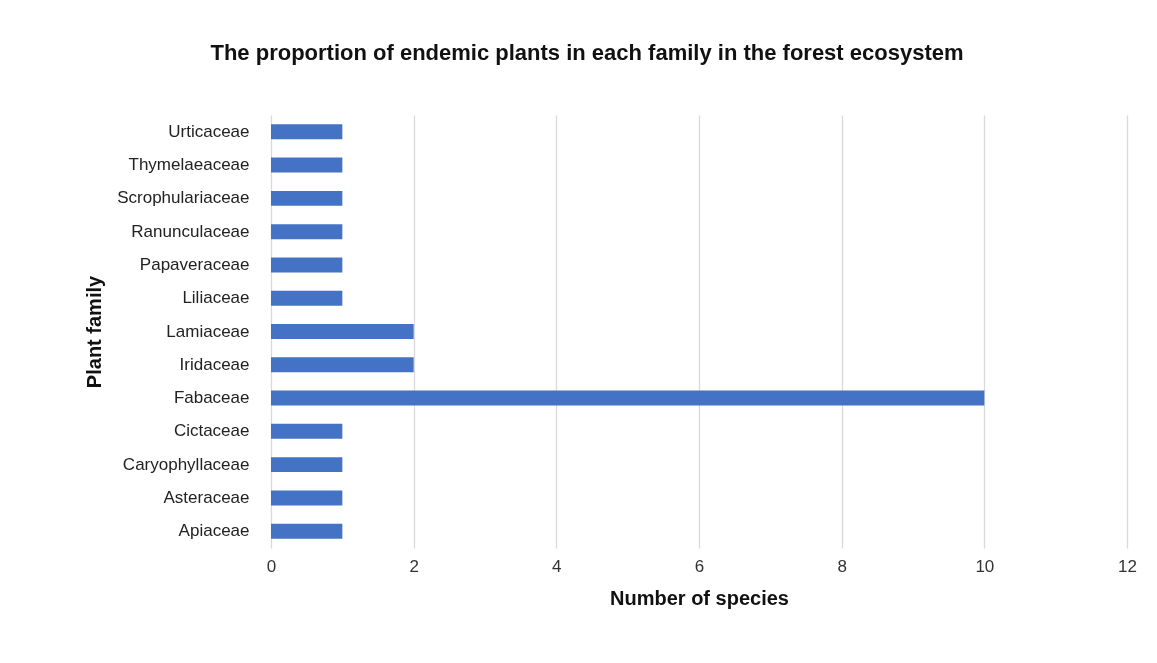 This screenshot has width=1157, height=663. Describe the element at coordinates (699, 566) in the screenshot. I see `x-tick-label: 6` at that location.